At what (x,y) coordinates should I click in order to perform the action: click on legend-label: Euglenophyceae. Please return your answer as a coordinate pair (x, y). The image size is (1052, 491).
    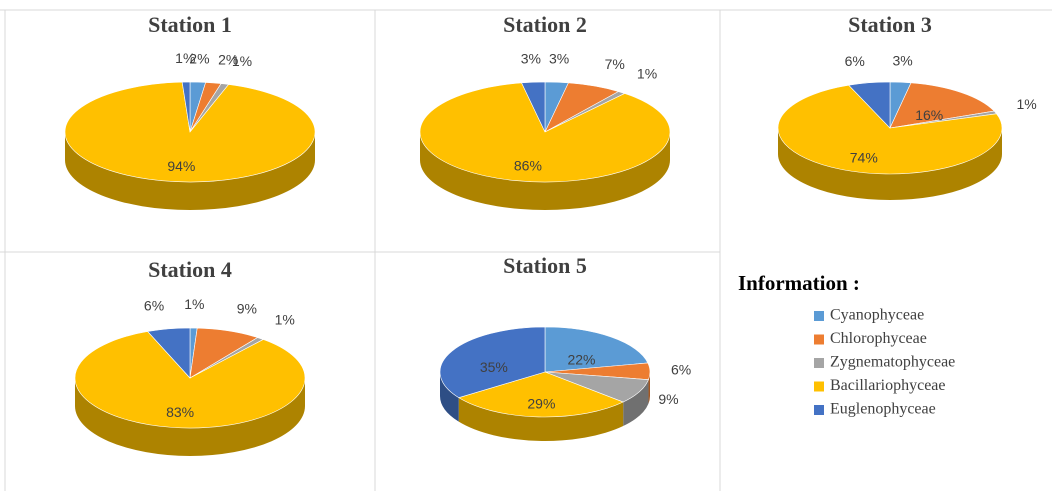
    Looking at the image, I should click on (883, 409).